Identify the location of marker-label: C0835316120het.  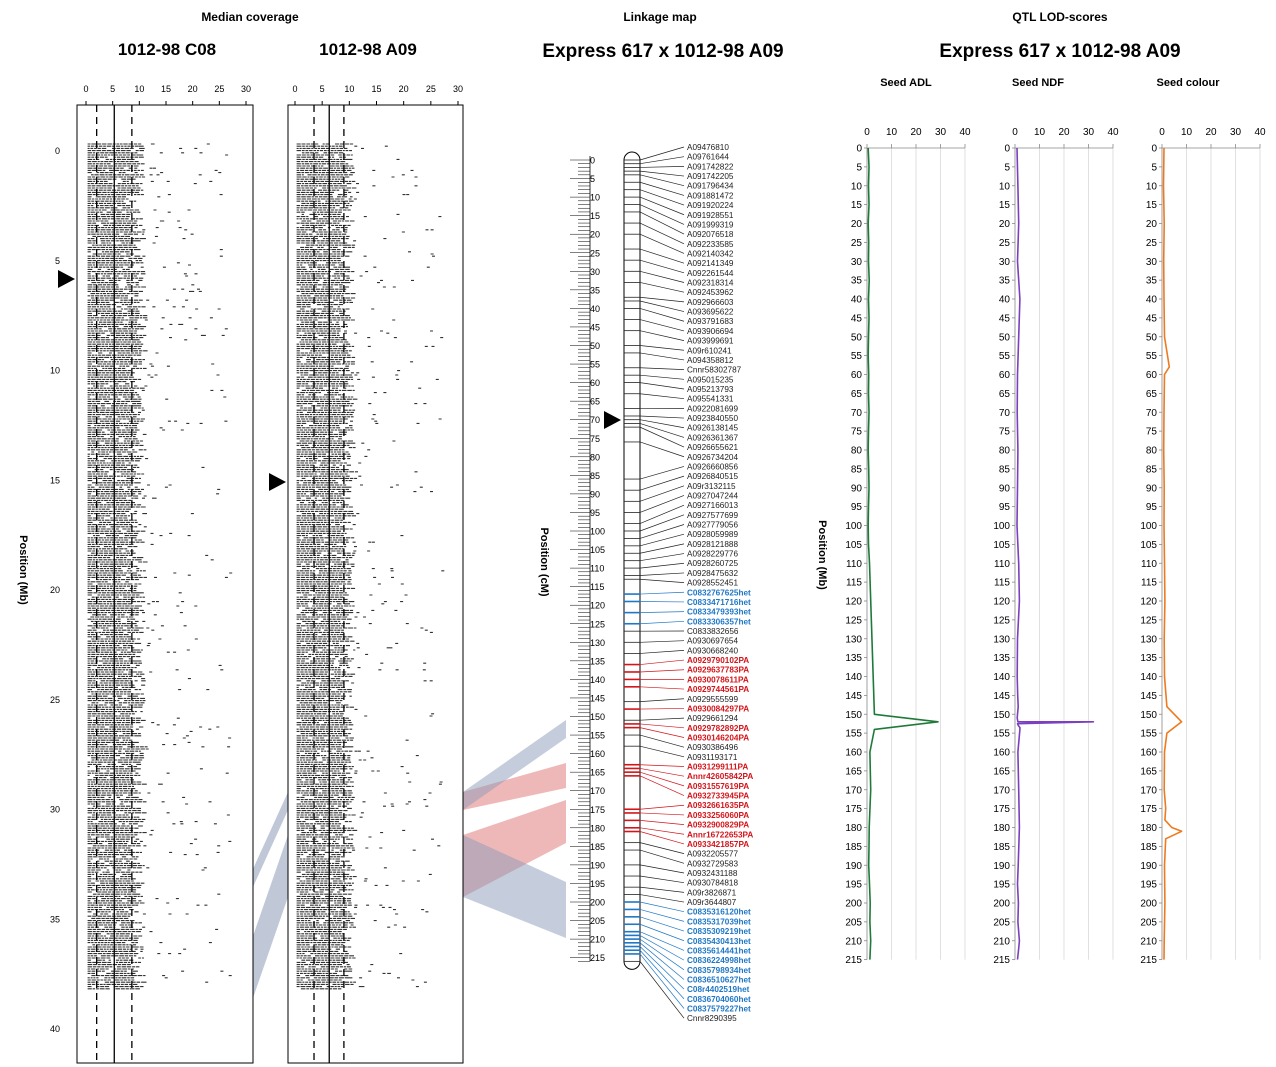
(719, 912).